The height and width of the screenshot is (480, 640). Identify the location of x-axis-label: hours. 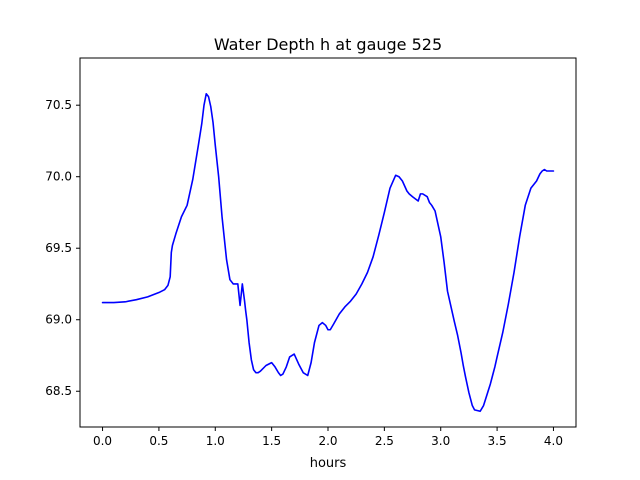
(328, 463).